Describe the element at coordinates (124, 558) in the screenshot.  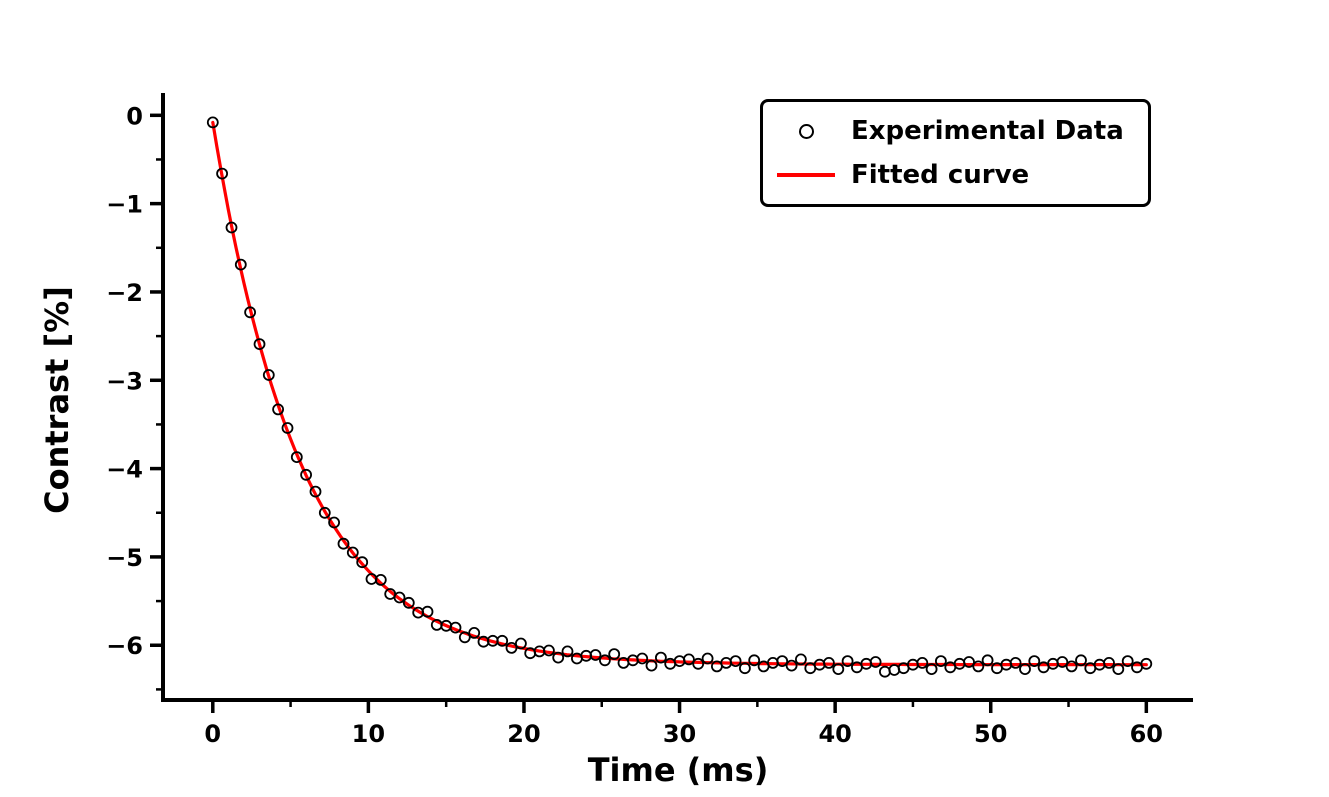
I see `y-tick-label: −5` at that location.